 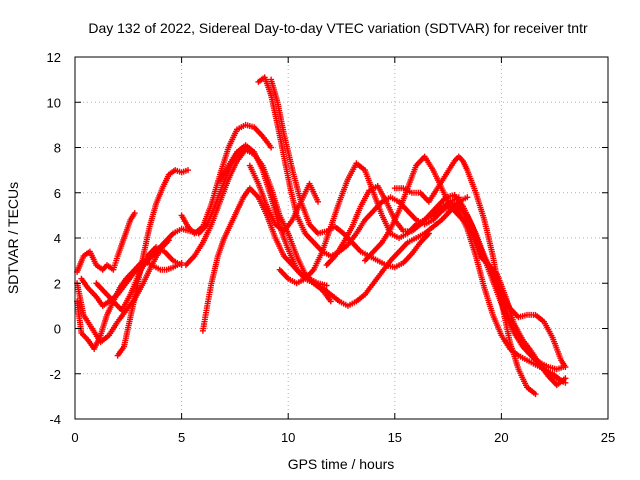 I want to click on y-tick-label: 12, so click(x=54, y=57).